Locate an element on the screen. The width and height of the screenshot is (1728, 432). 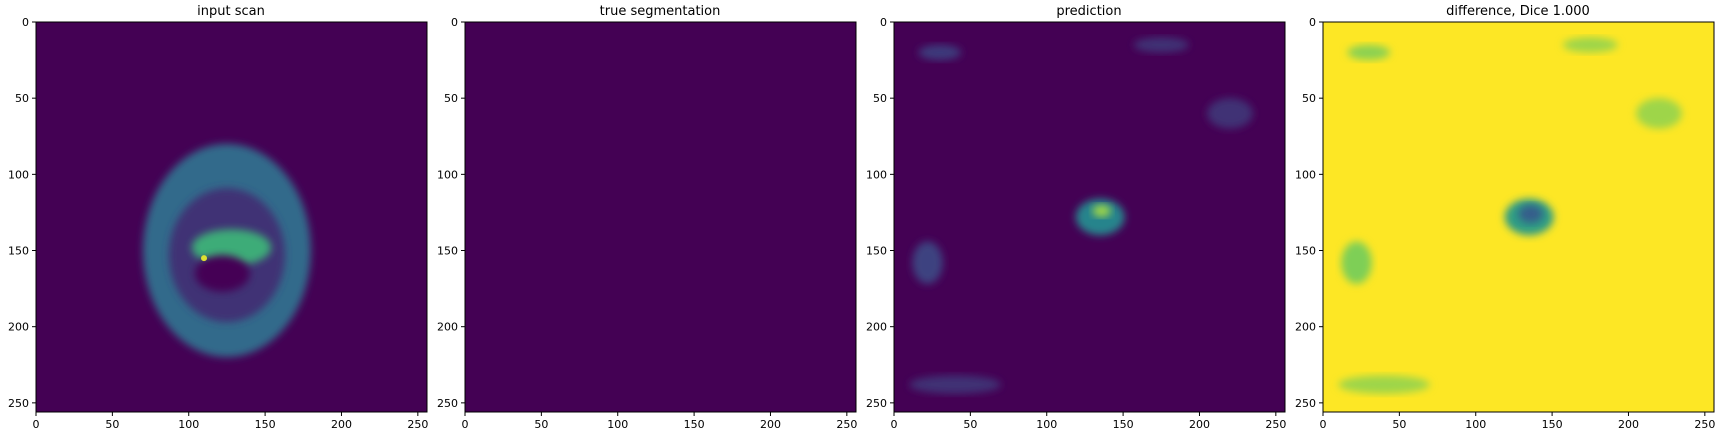
panel-title: prediction is located at coordinates (1088, 11).